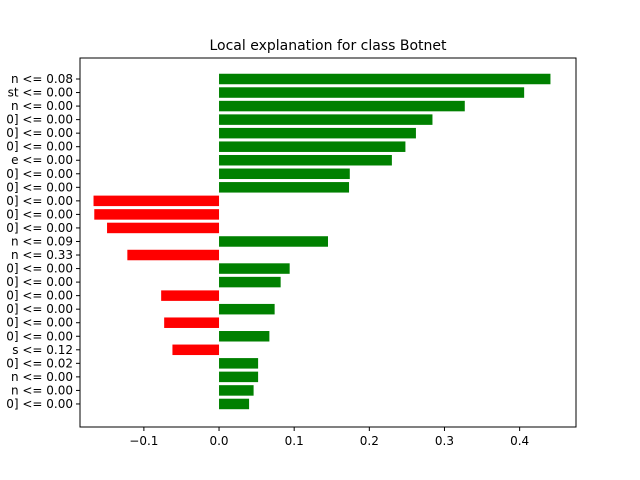 Image resolution: width=640 pixels, height=480 pixels. What do you see at coordinates (519, 441) in the screenshot?
I see `x-tick-label: 0.4` at bounding box center [519, 441].